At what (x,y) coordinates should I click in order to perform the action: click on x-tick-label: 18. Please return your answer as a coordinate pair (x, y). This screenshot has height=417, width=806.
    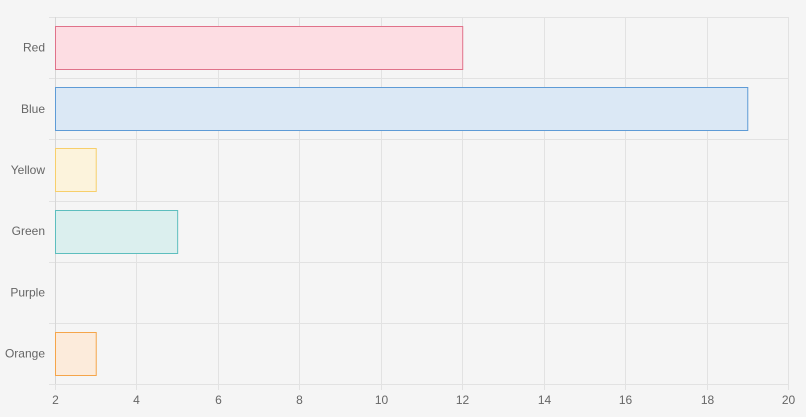
    Looking at the image, I should click on (708, 400).